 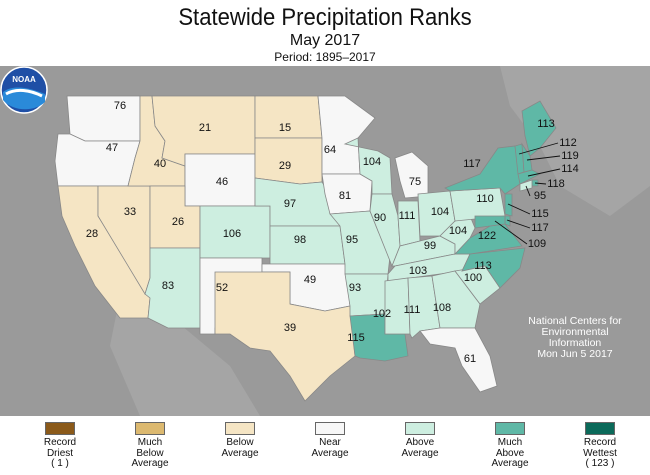 What do you see at coordinates (575, 354) in the screenshot?
I see `credit-date: Mon Jun 5 2017` at bounding box center [575, 354].